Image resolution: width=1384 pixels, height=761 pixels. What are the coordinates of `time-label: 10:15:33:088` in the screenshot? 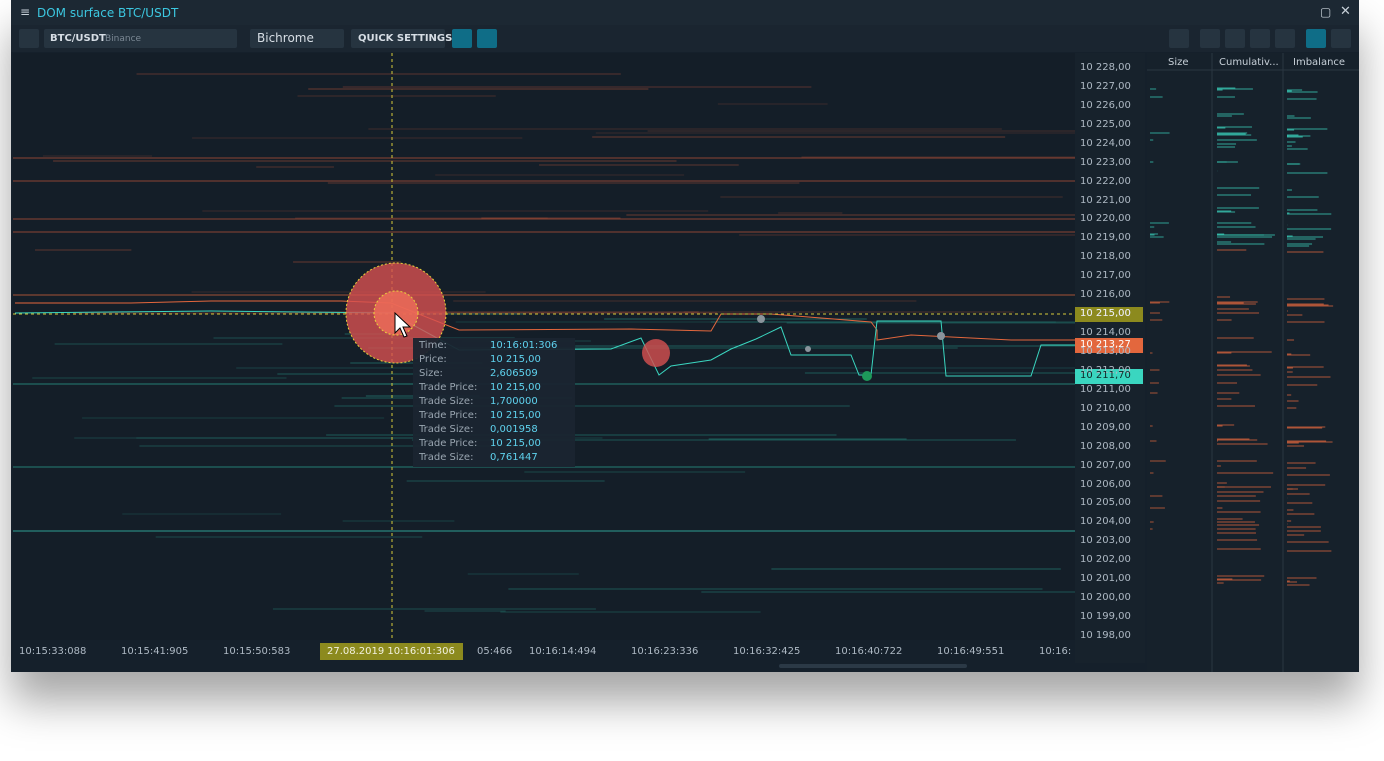 It's located at (53, 651).